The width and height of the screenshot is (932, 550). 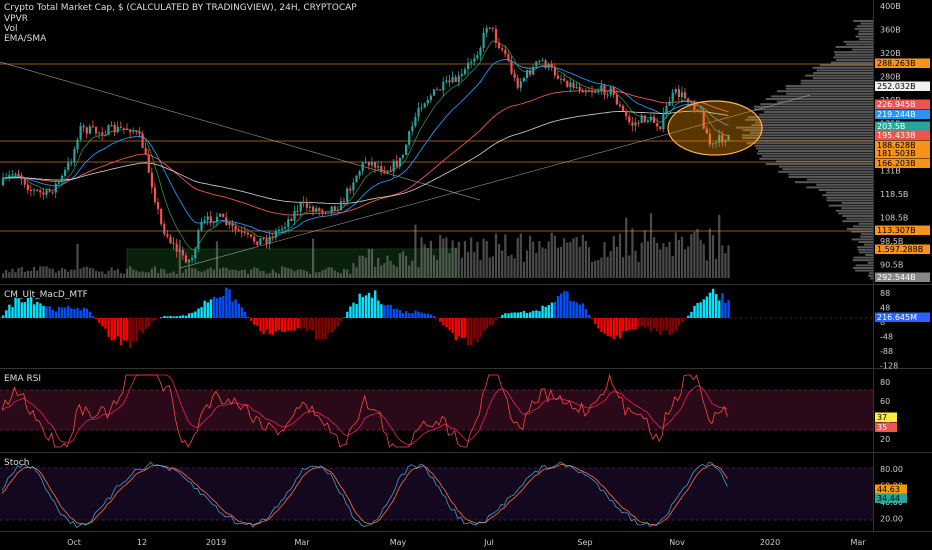 I want to click on macd-histogram, so click(x=366, y=317).